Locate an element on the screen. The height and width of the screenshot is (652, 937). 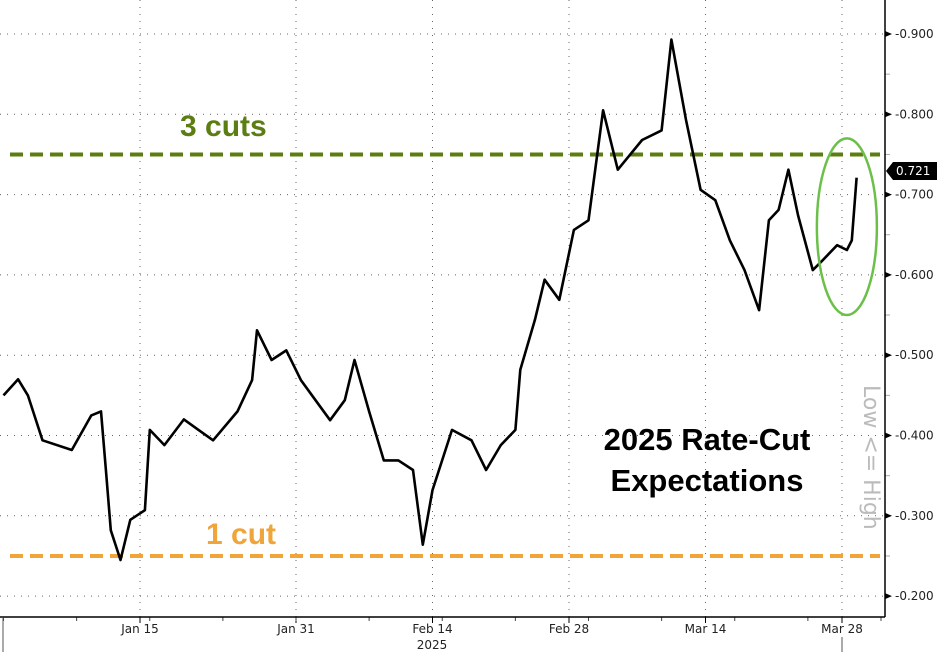
last-value-badge: 0.721 is located at coordinates (911, 171).